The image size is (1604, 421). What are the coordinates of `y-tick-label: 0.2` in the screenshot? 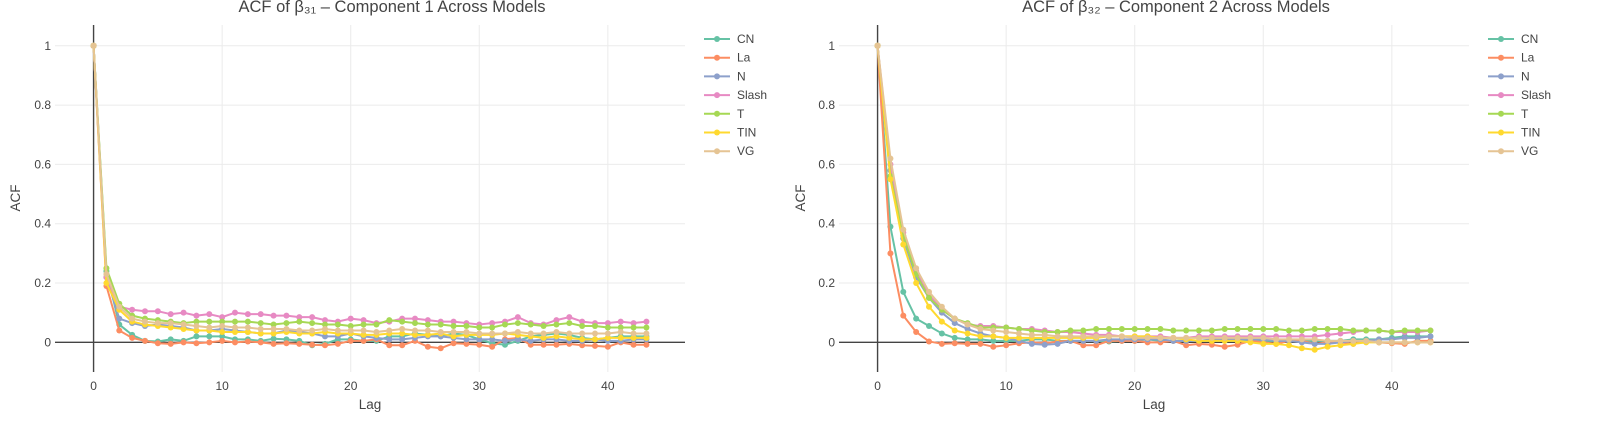 It's located at (42, 283).